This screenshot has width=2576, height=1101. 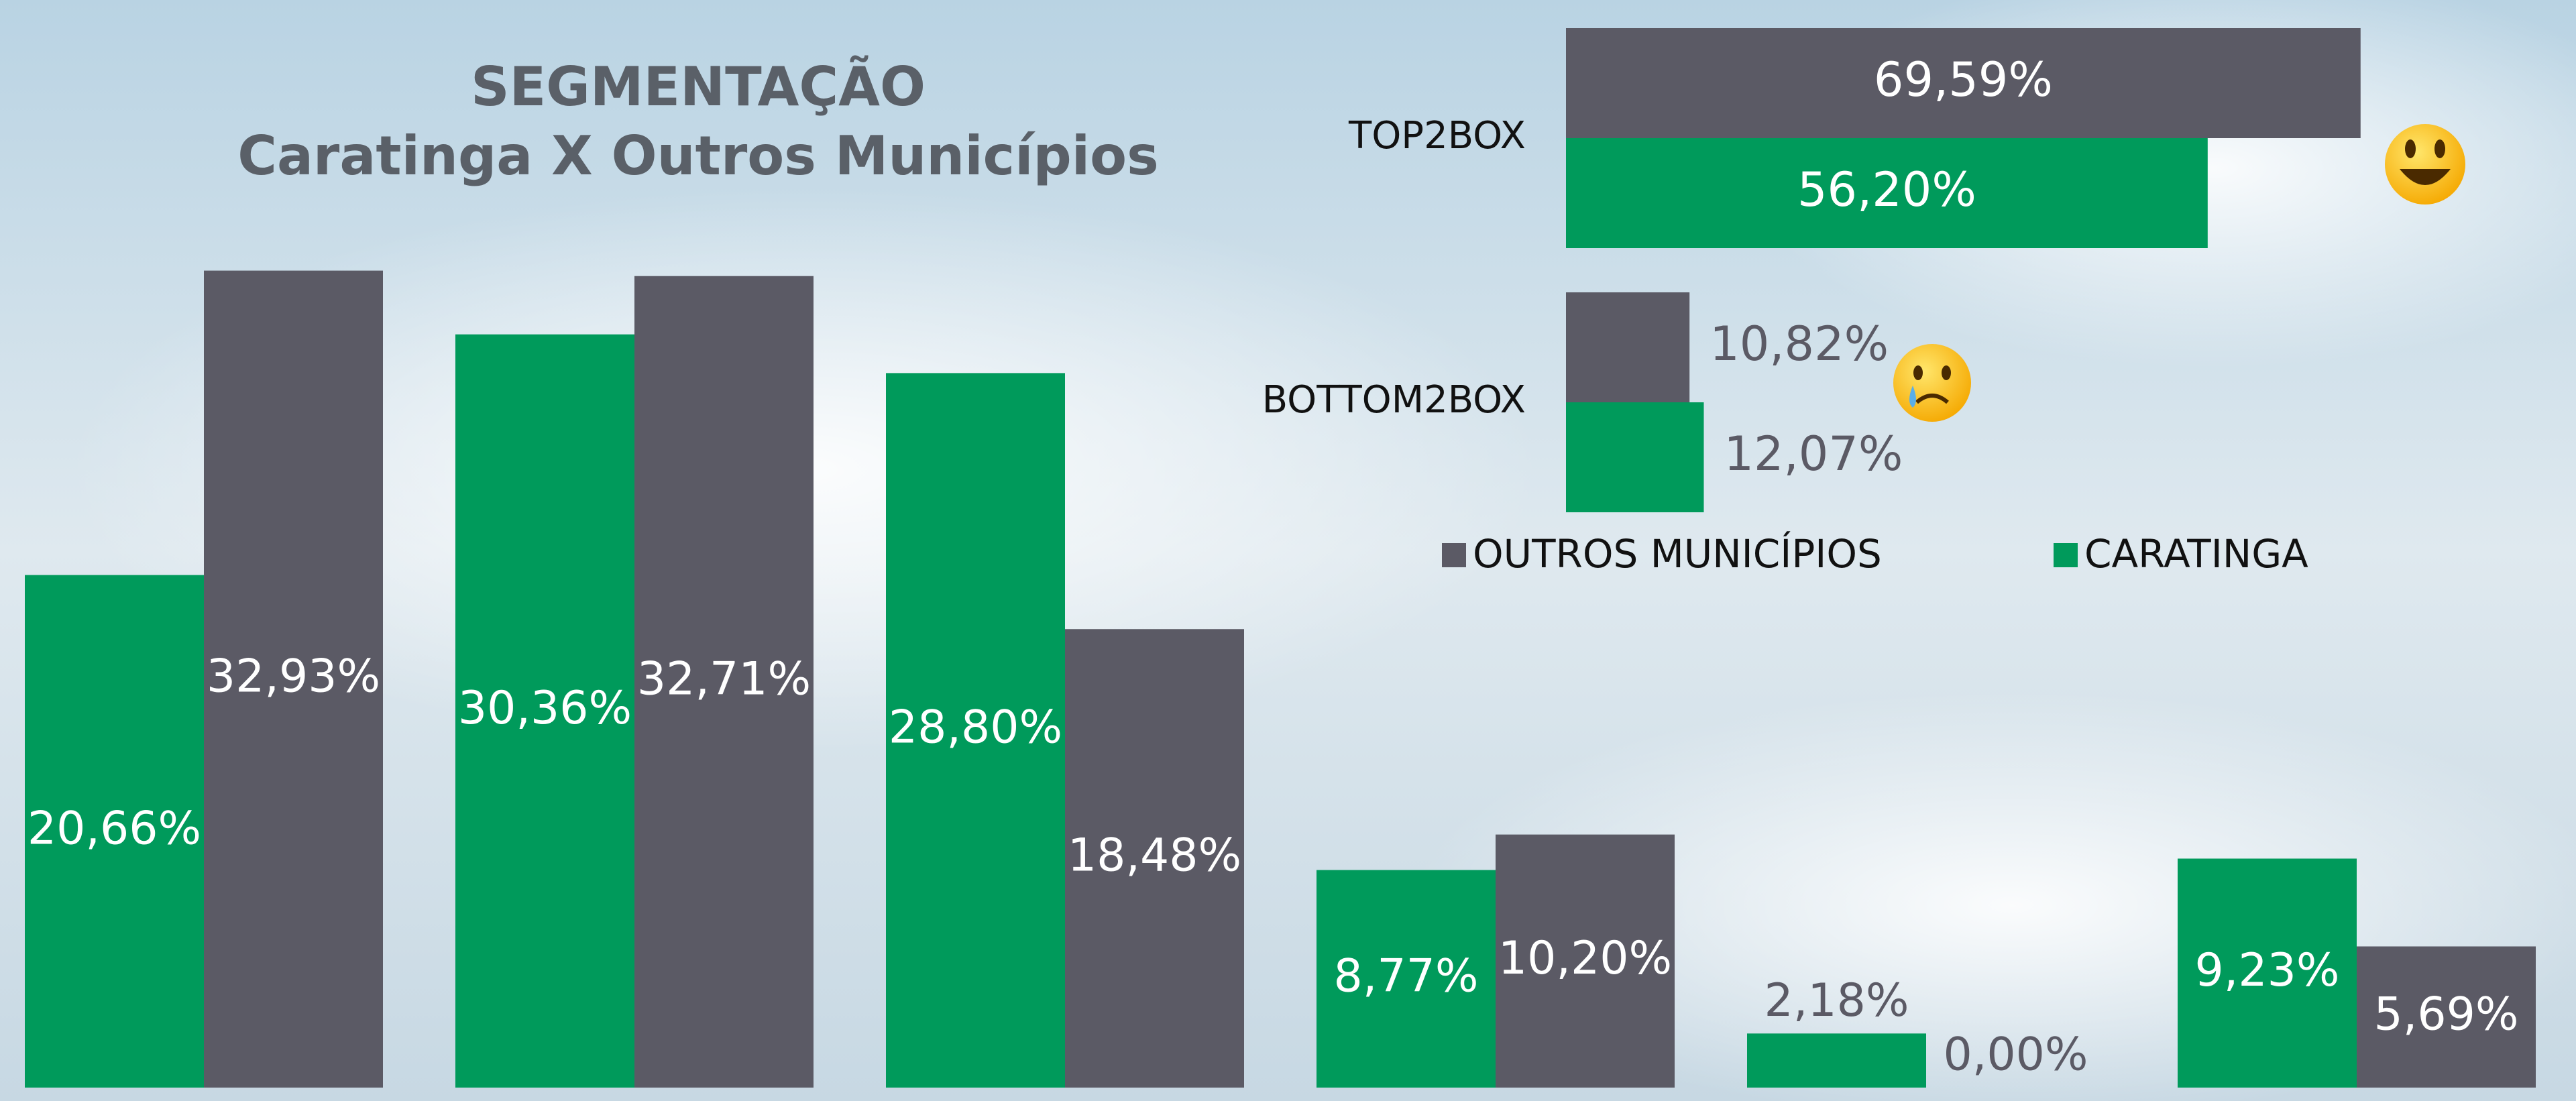 What do you see at coordinates (2196, 554) in the screenshot?
I see `legend-label: CARATINGA` at bounding box center [2196, 554].